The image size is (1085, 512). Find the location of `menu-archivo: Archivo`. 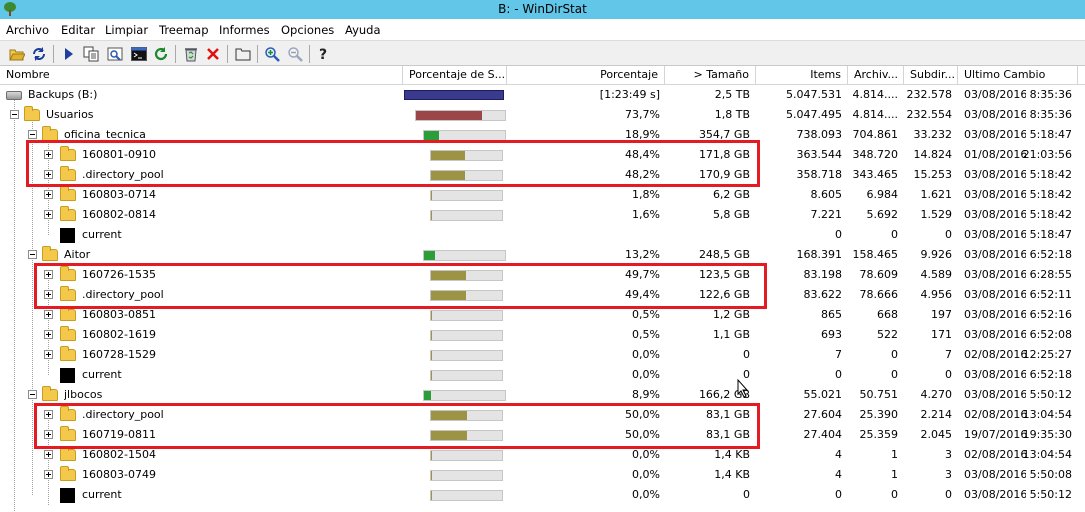

menu-archivo: Archivo is located at coordinates (27, 30).